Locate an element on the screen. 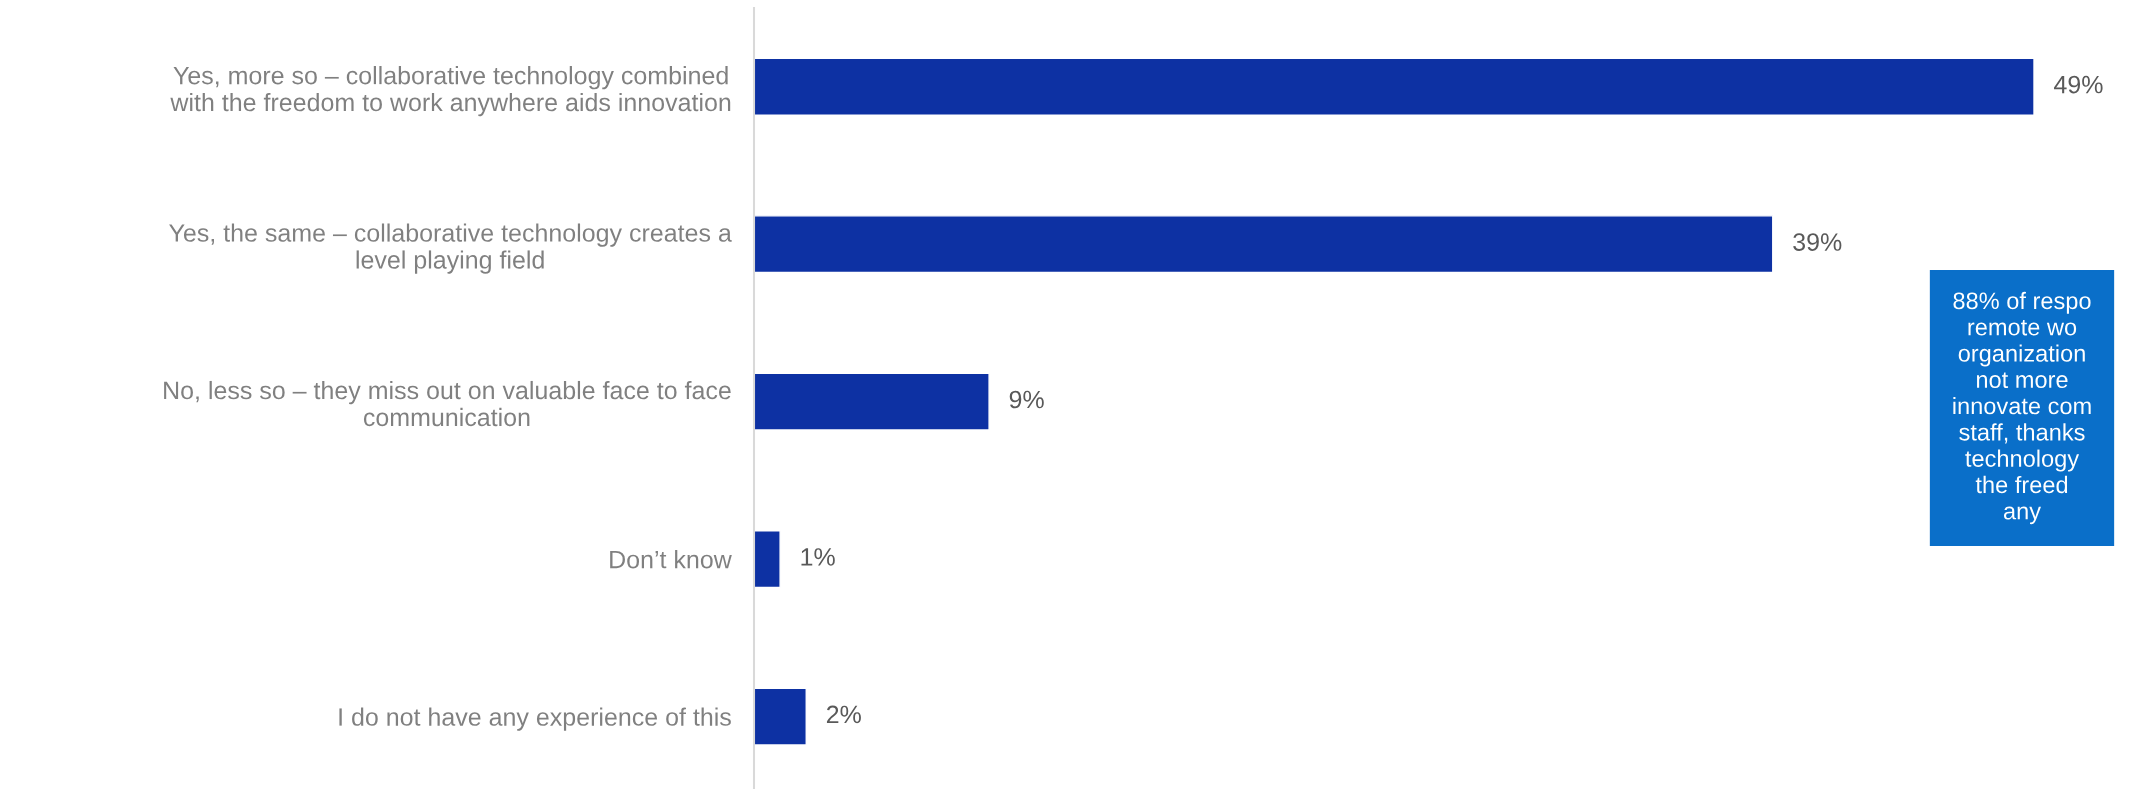 This screenshot has width=2131, height=789. y-tick-label: I do not have any experience of this is located at coordinates (535, 719).